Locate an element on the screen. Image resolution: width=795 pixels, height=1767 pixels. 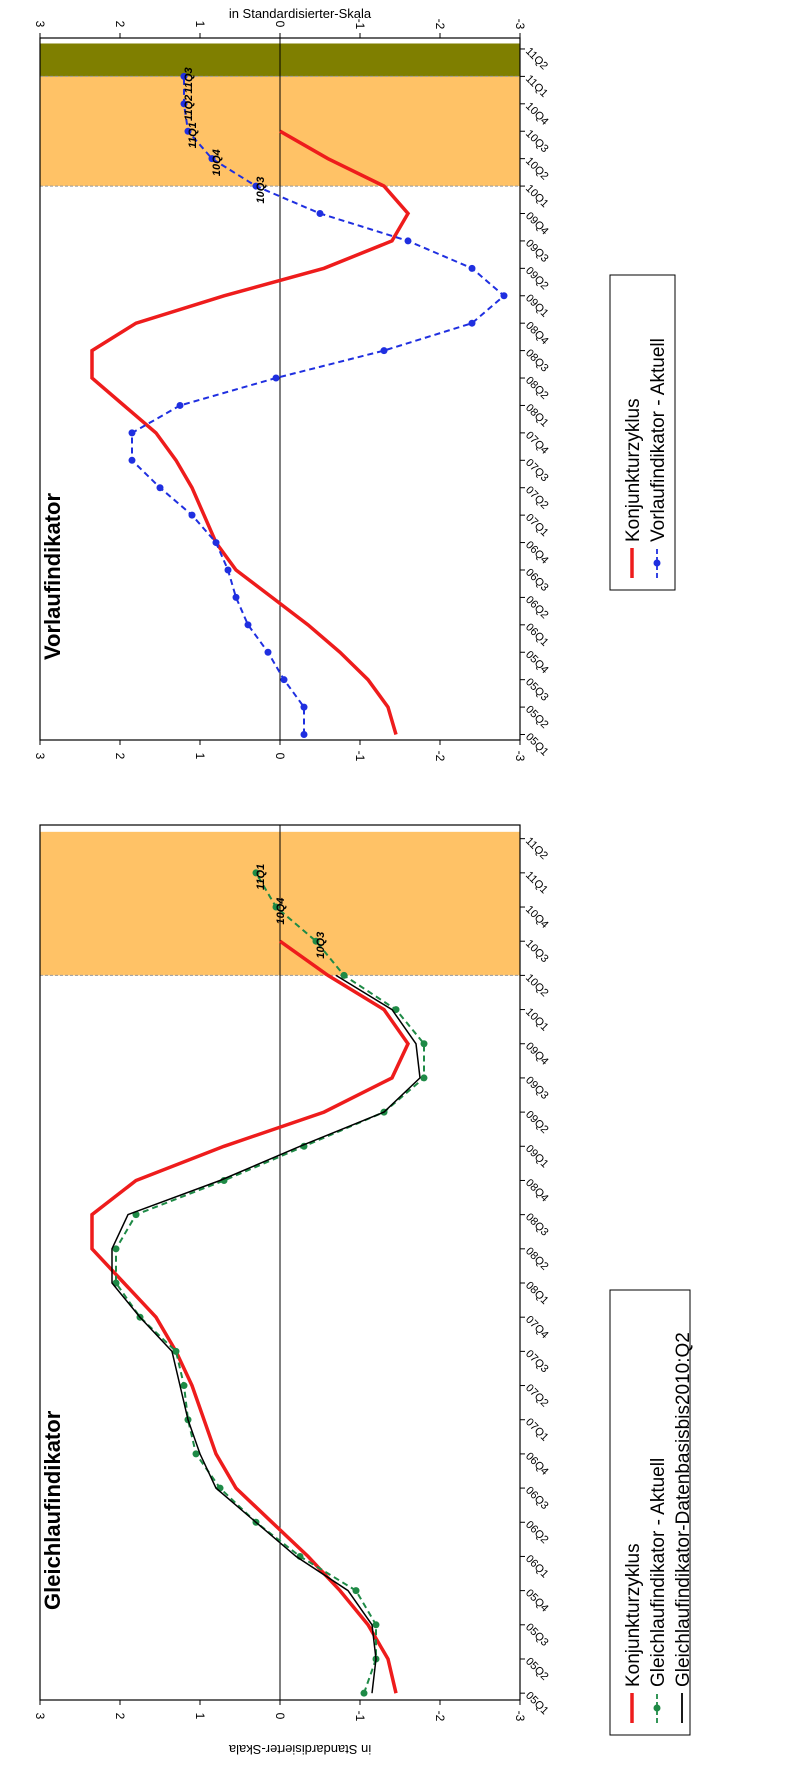
category-tick-label: 11Q2 is located at coordinates (536, 58).